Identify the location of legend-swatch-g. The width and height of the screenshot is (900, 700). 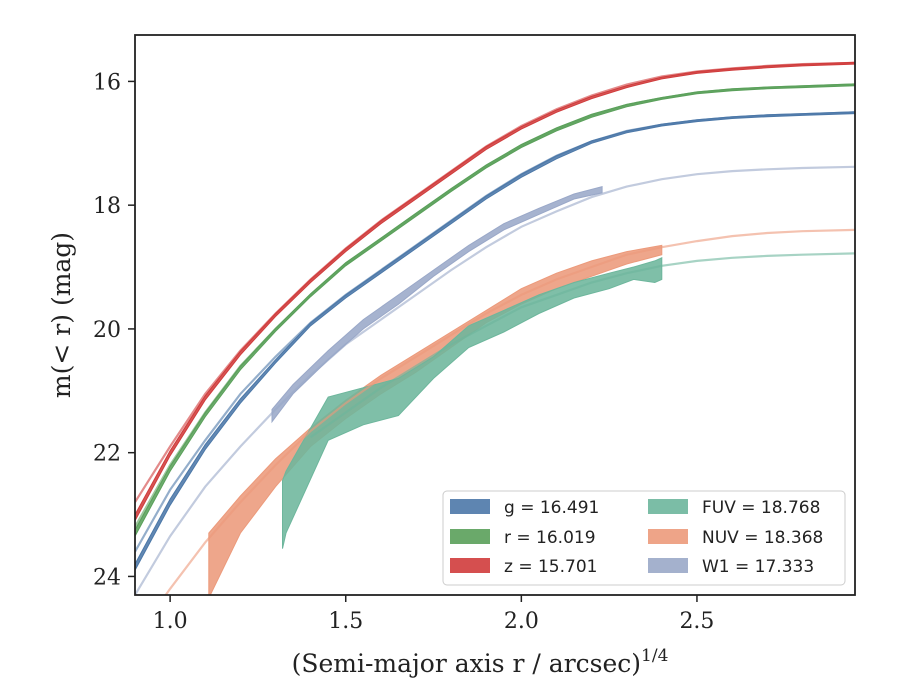
(470, 506).